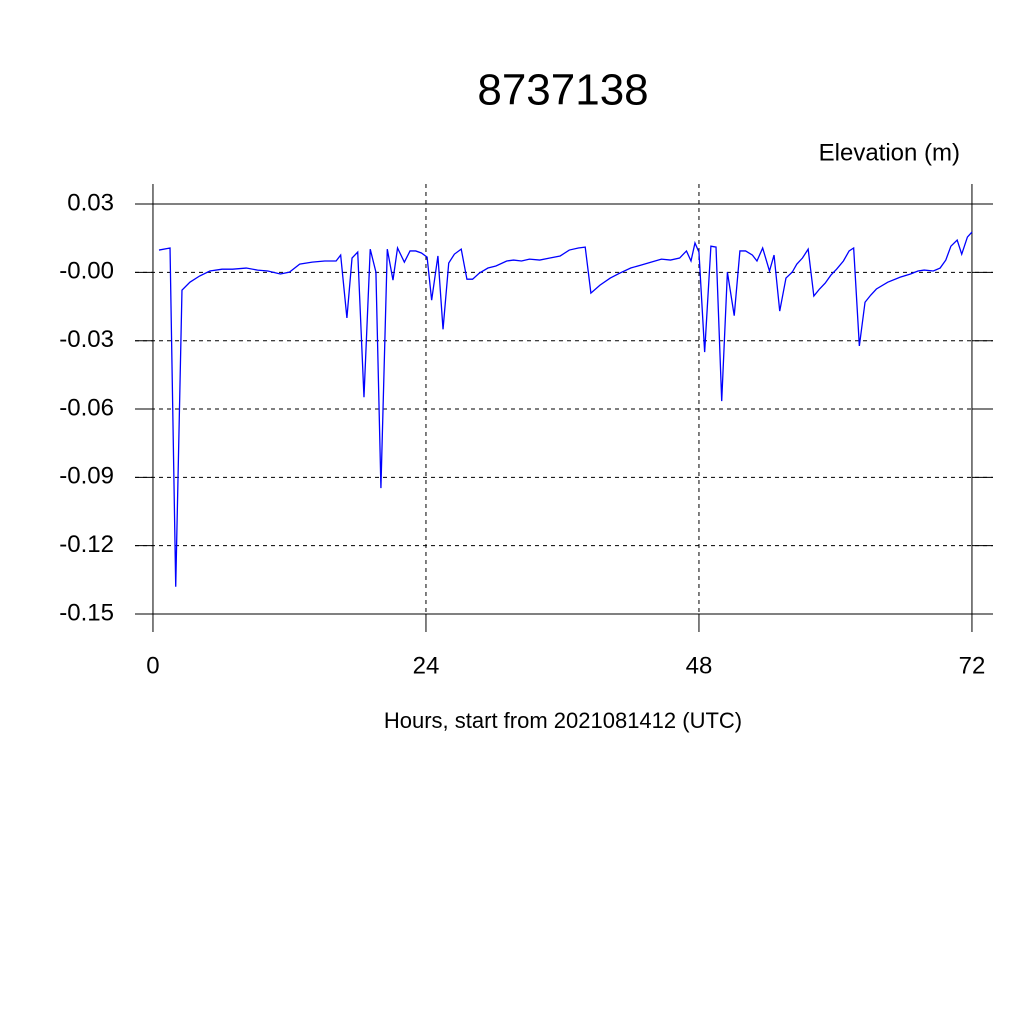 The width and height of the screenshot is (1024, 1024). Describe the element at coordinates (563, 720) in the screenshot. I see `x-axis-label: Hours, start from 2021081412 (UTC)` at that location.